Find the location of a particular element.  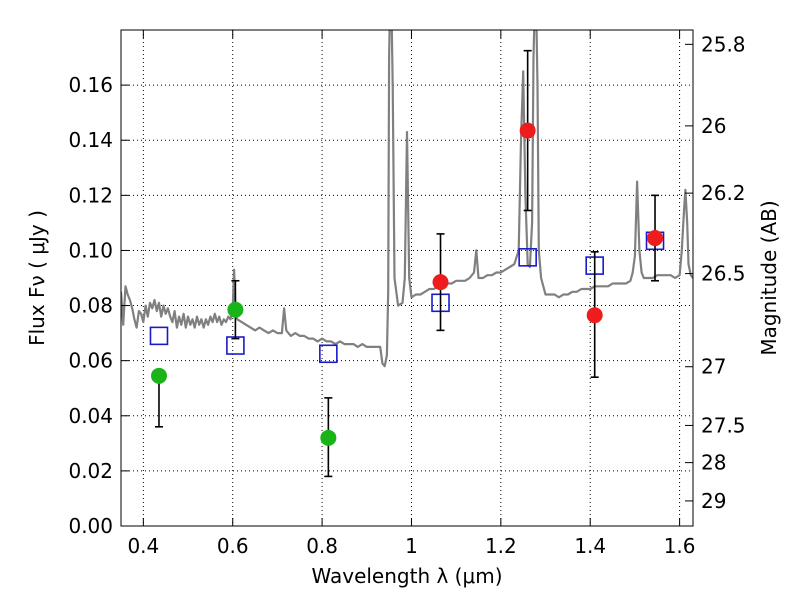

x-tick-label: 1 is located at coordinates (411, 546).